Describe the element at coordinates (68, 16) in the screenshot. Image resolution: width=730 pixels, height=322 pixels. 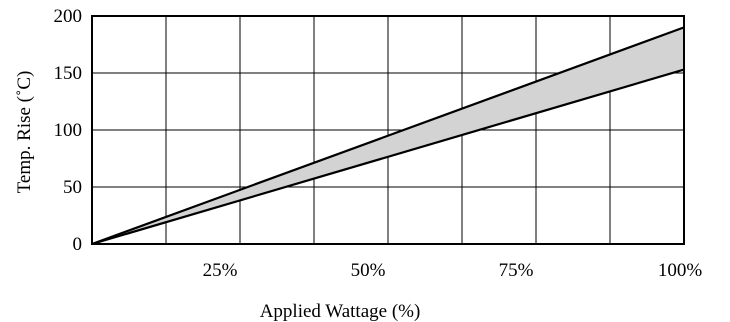
I see `y-tick-label: 200` at that location.